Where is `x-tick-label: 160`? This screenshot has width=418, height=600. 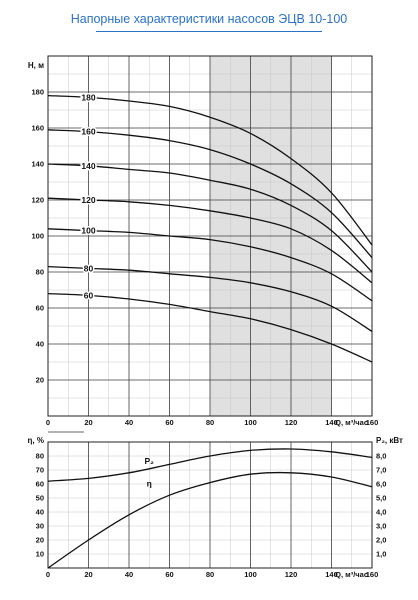 x-tick-label: 160 is located at coordinates (372, 422).